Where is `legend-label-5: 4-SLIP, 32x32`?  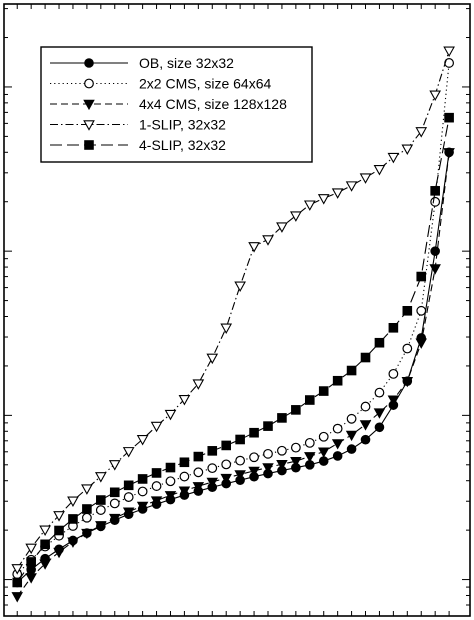 legend-label-5: 4-SLIP, 32x32 is located at coordinates (182, 145).